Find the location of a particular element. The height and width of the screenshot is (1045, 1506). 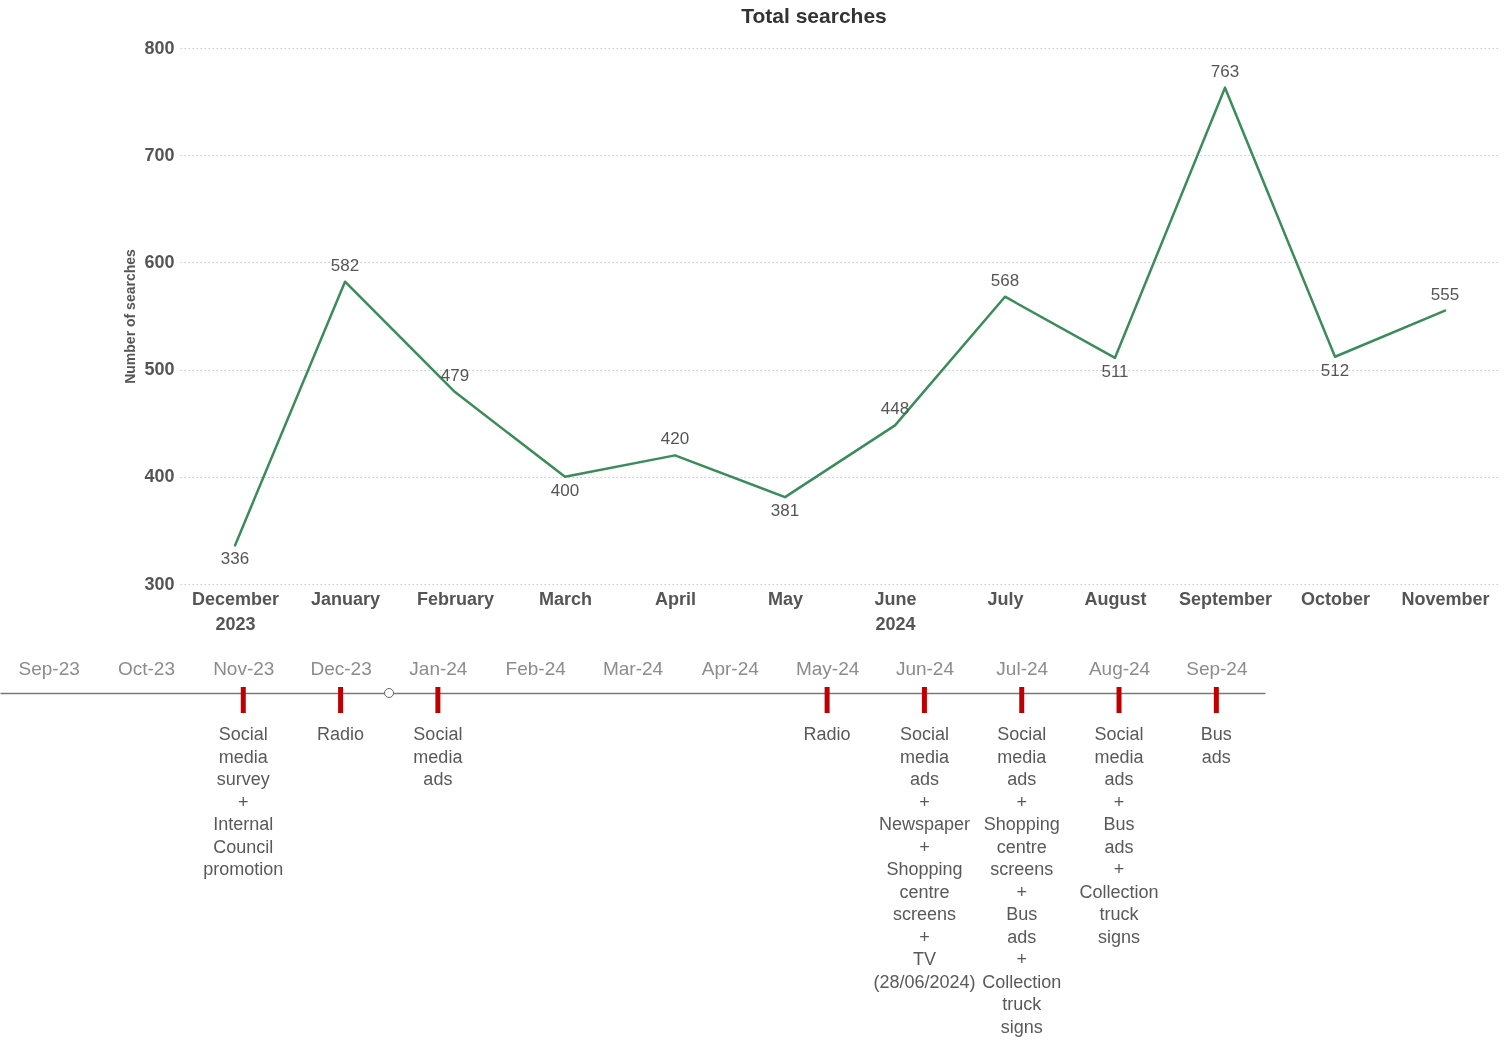

data-label: 582 is located at coordinates (345, 265).